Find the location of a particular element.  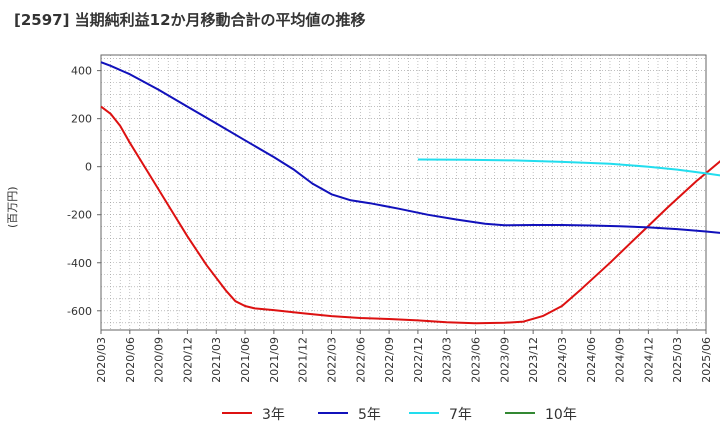

y-tick-label: -400 is located at coordinates (79, 263).